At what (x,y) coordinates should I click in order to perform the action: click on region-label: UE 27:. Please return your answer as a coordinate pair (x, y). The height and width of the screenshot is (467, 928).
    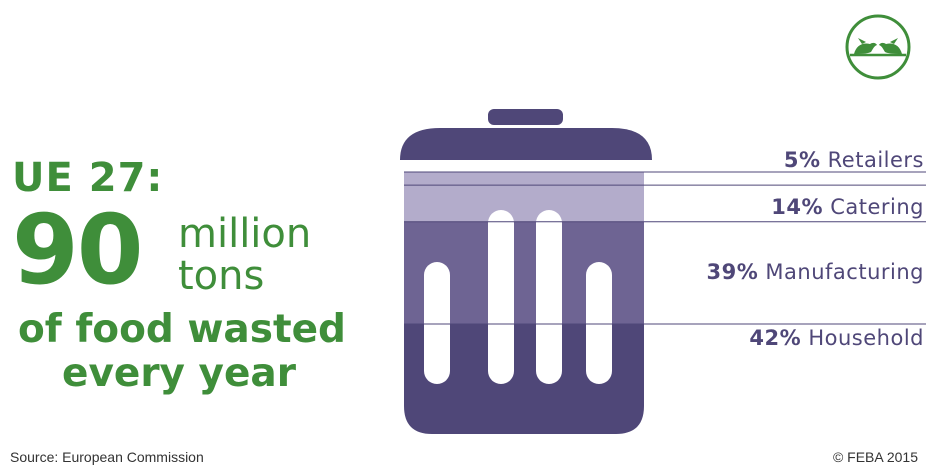
    Looking at the image, I should click on (88, 178).